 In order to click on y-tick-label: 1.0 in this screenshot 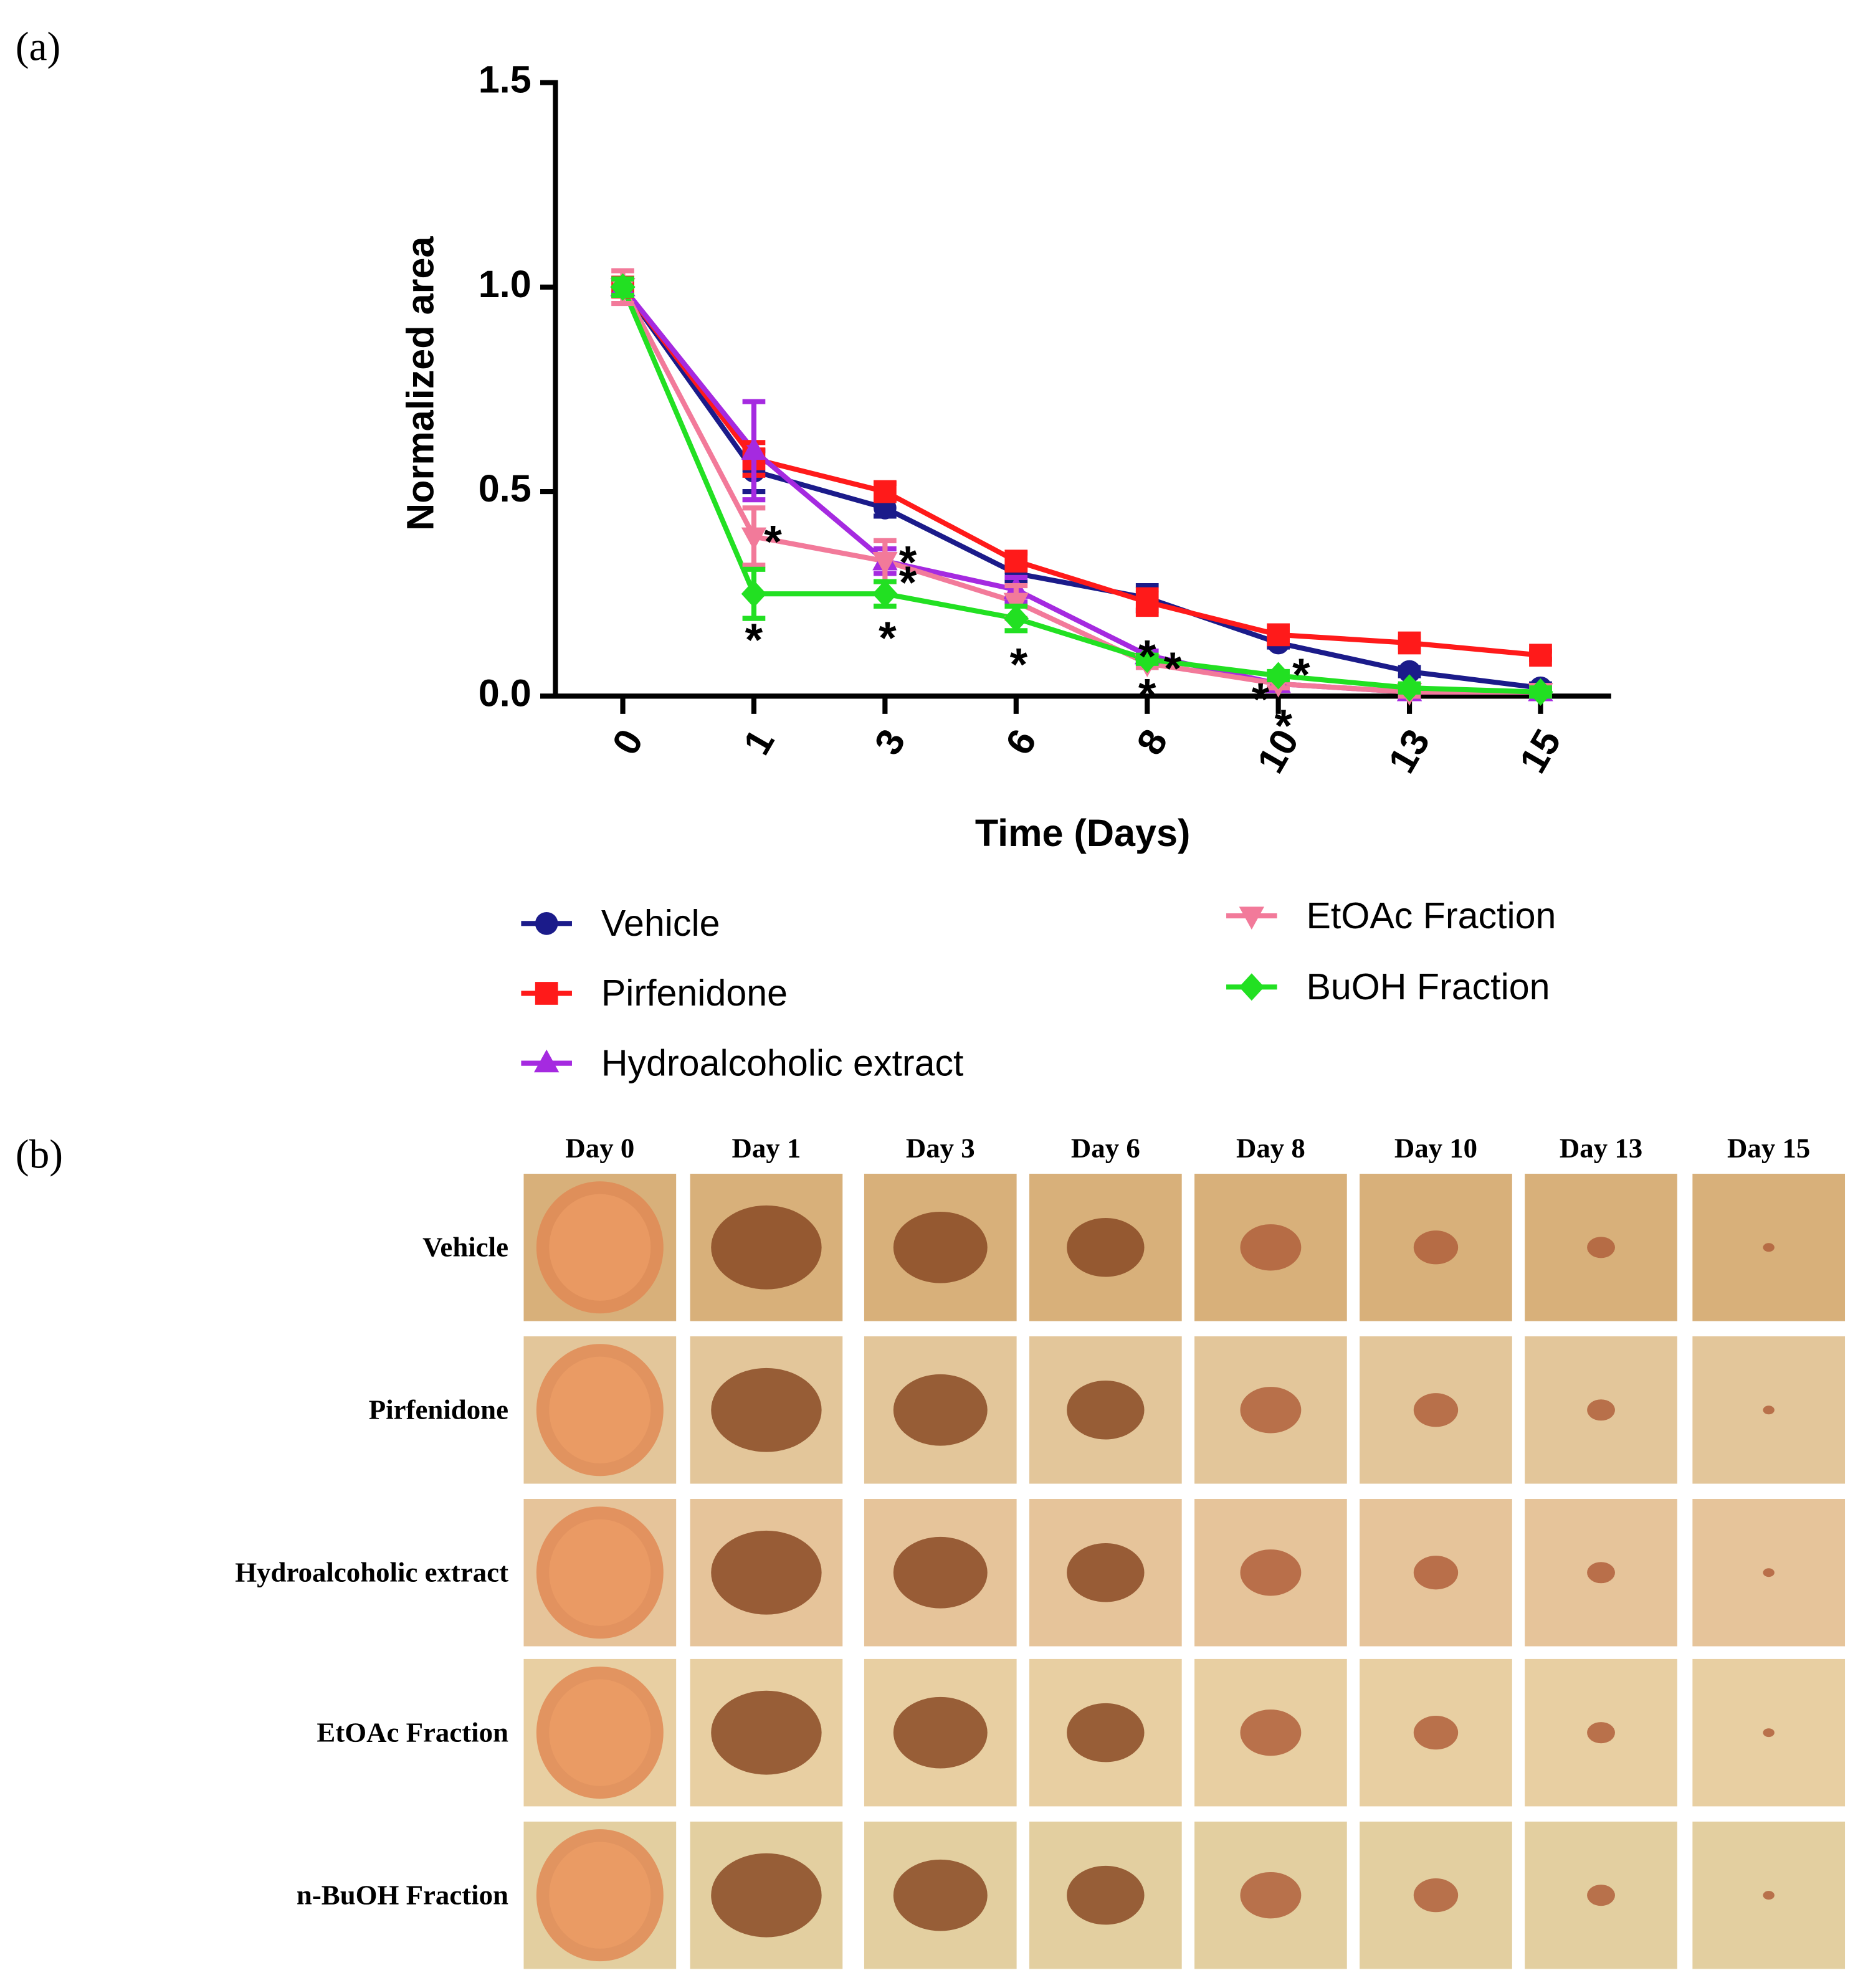, I will do `click(505, 284)`.